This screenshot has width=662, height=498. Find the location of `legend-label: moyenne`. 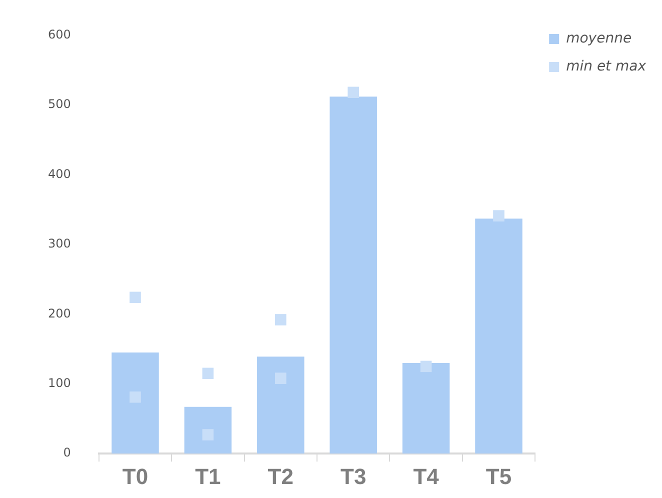

legend-label: moyenne is located at coordinates (599, 38).